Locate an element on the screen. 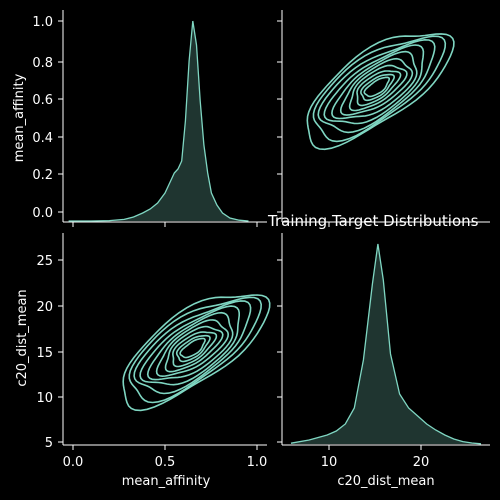 The image size is (500, 500). x-axis-label: c20_dist_mean is located at coordinates (385, 481).